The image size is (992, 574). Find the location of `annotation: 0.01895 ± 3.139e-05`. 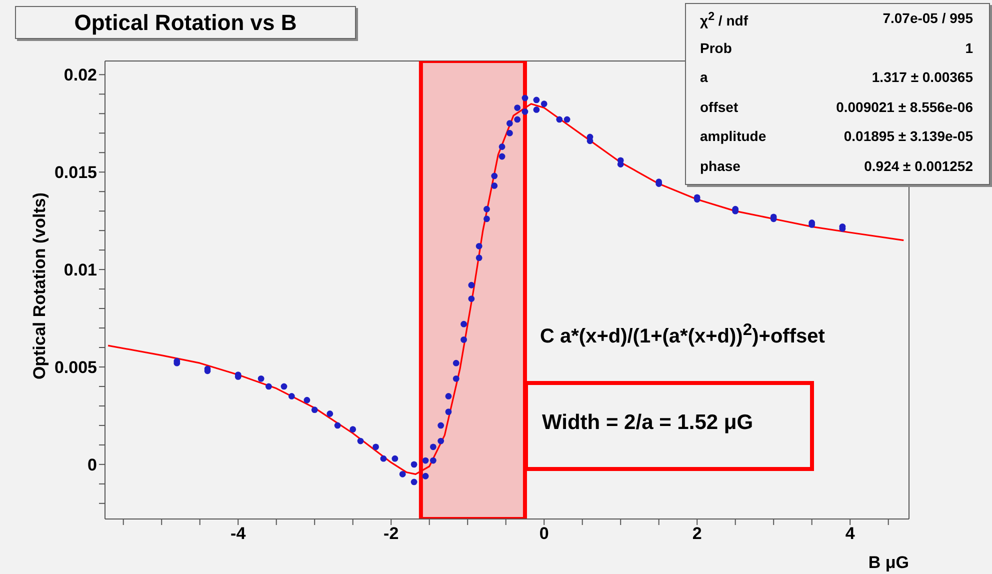

annotation: 0.01895 ± 3.139e-05 is located at coordinates (908, 137).